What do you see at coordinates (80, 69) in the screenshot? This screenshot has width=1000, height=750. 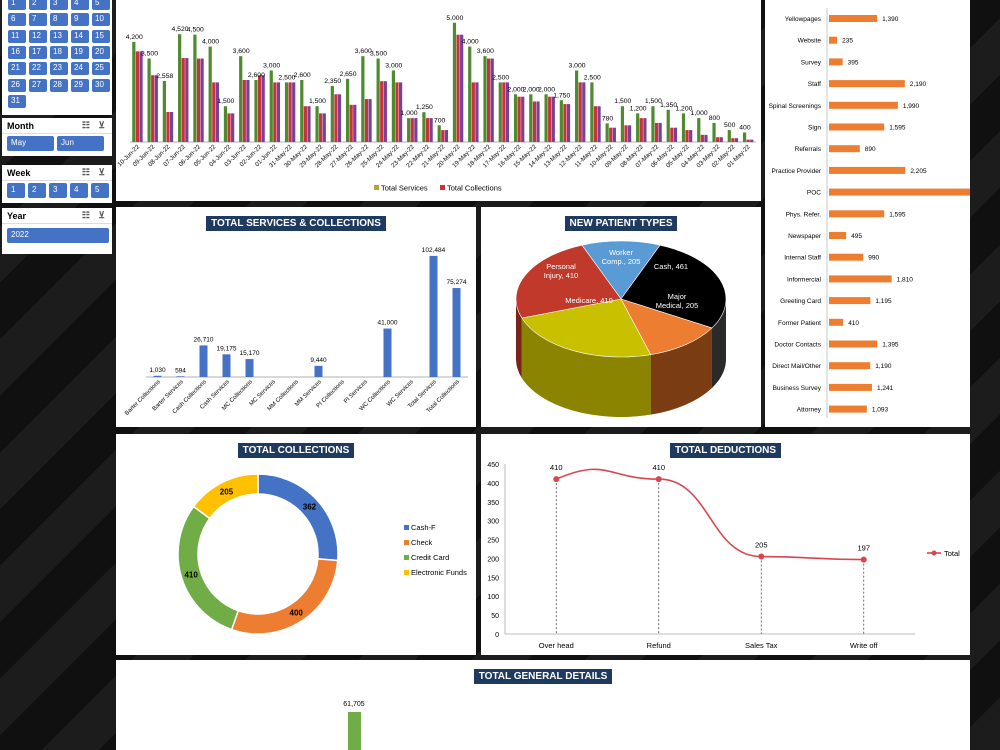 I see `day-button-24: 24` at bounding box center [80, 69].